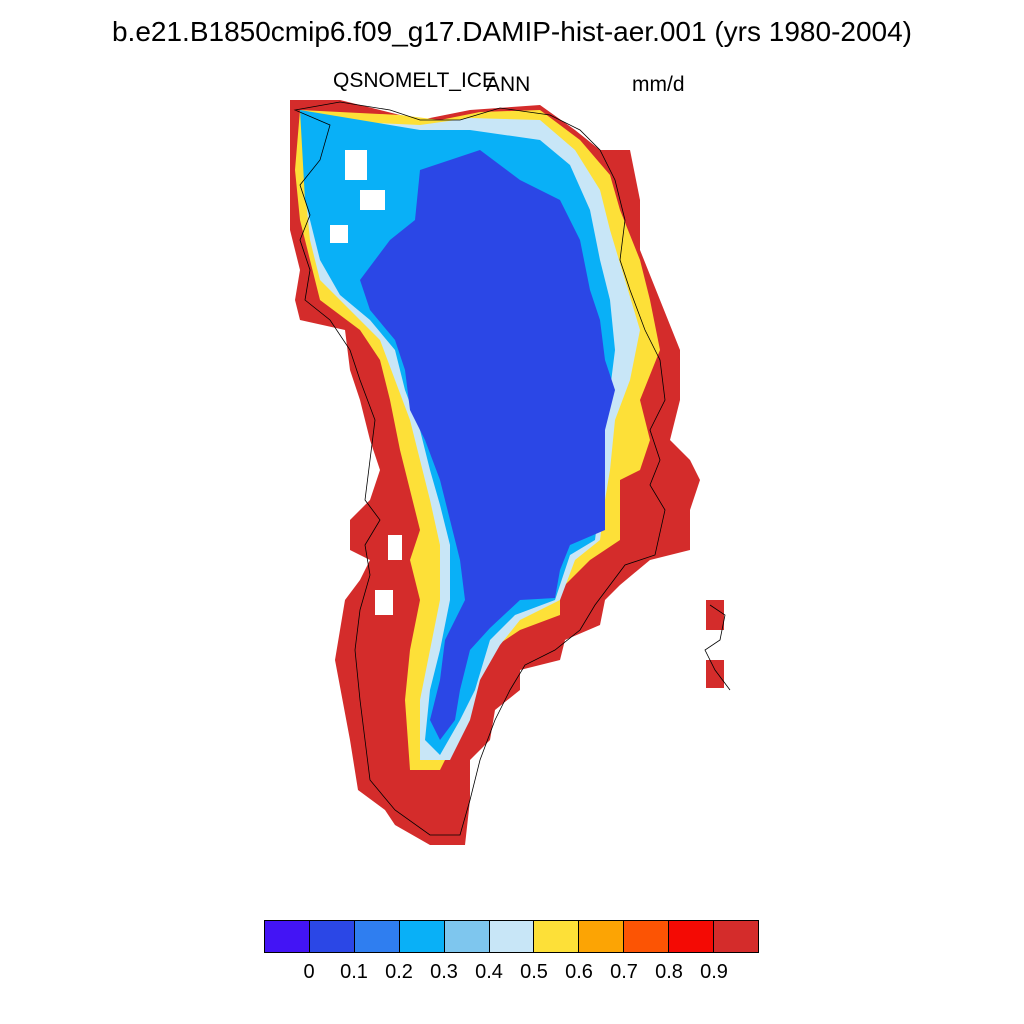 The image size is (1024, 1024). Describe the element at coordinates (715, 644) in the screenshot. I see `eastern-island` at that location.